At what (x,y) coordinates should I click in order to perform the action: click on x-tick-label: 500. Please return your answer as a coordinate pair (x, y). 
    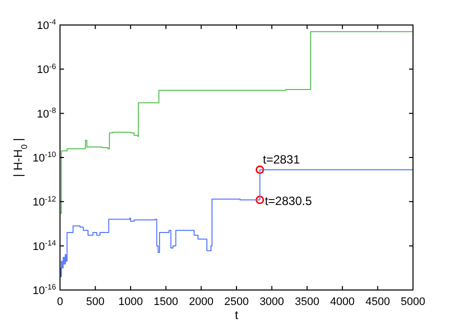
    Looking at the image, I should click on (95, 302).